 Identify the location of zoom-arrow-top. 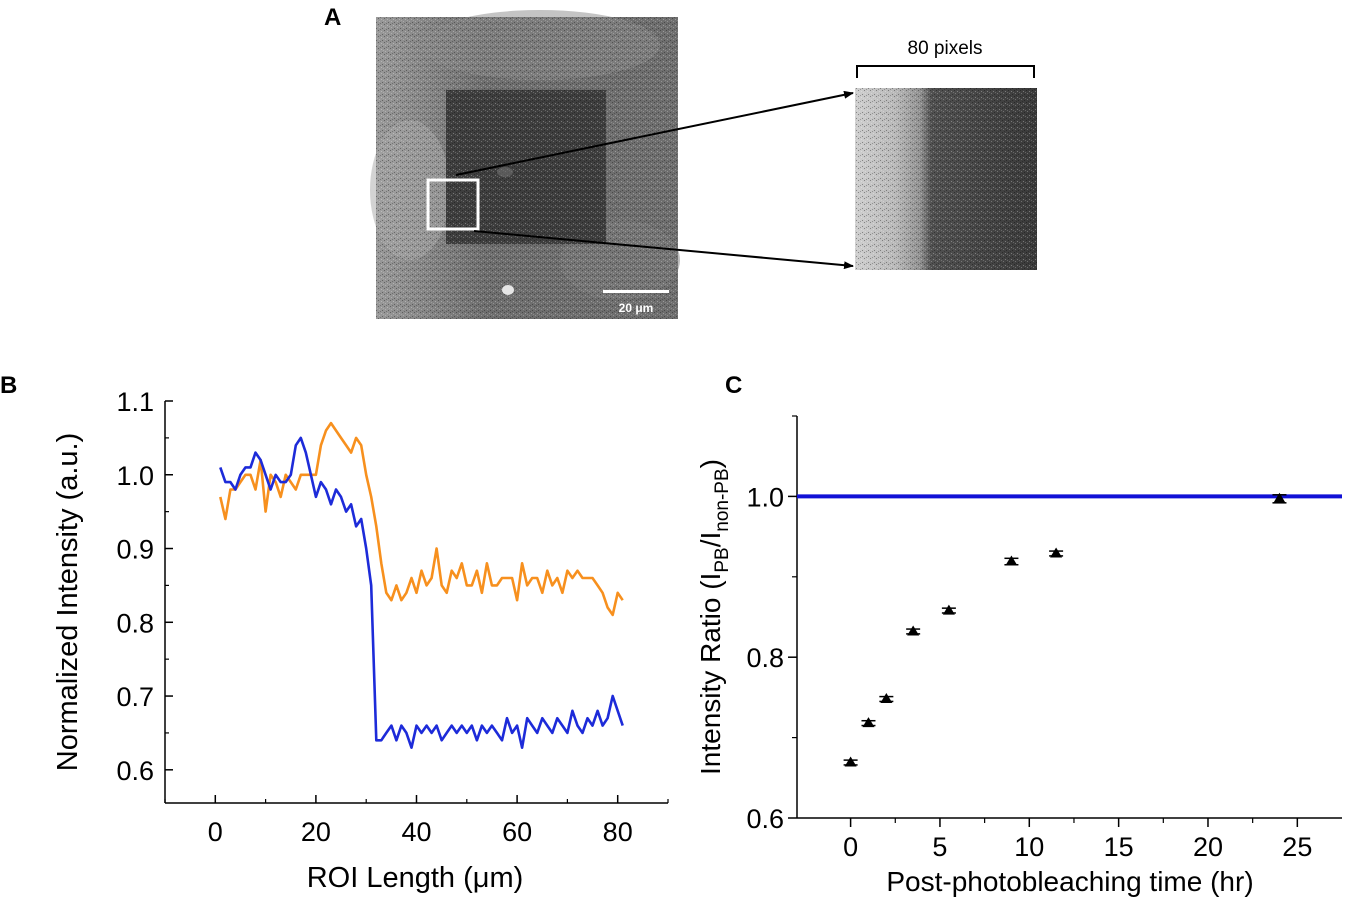
(654, 133).